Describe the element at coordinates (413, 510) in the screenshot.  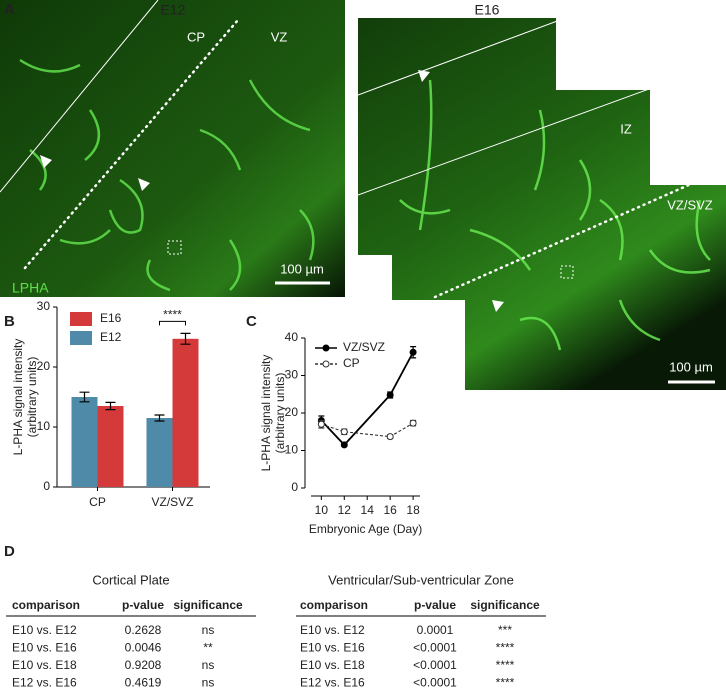
I see `x-tick-label: 18` at that location.